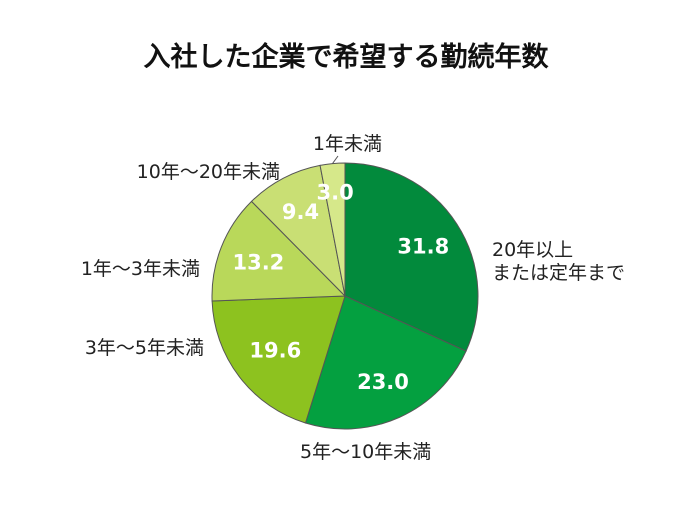  I want to click on leader-line, so click(335, 159).